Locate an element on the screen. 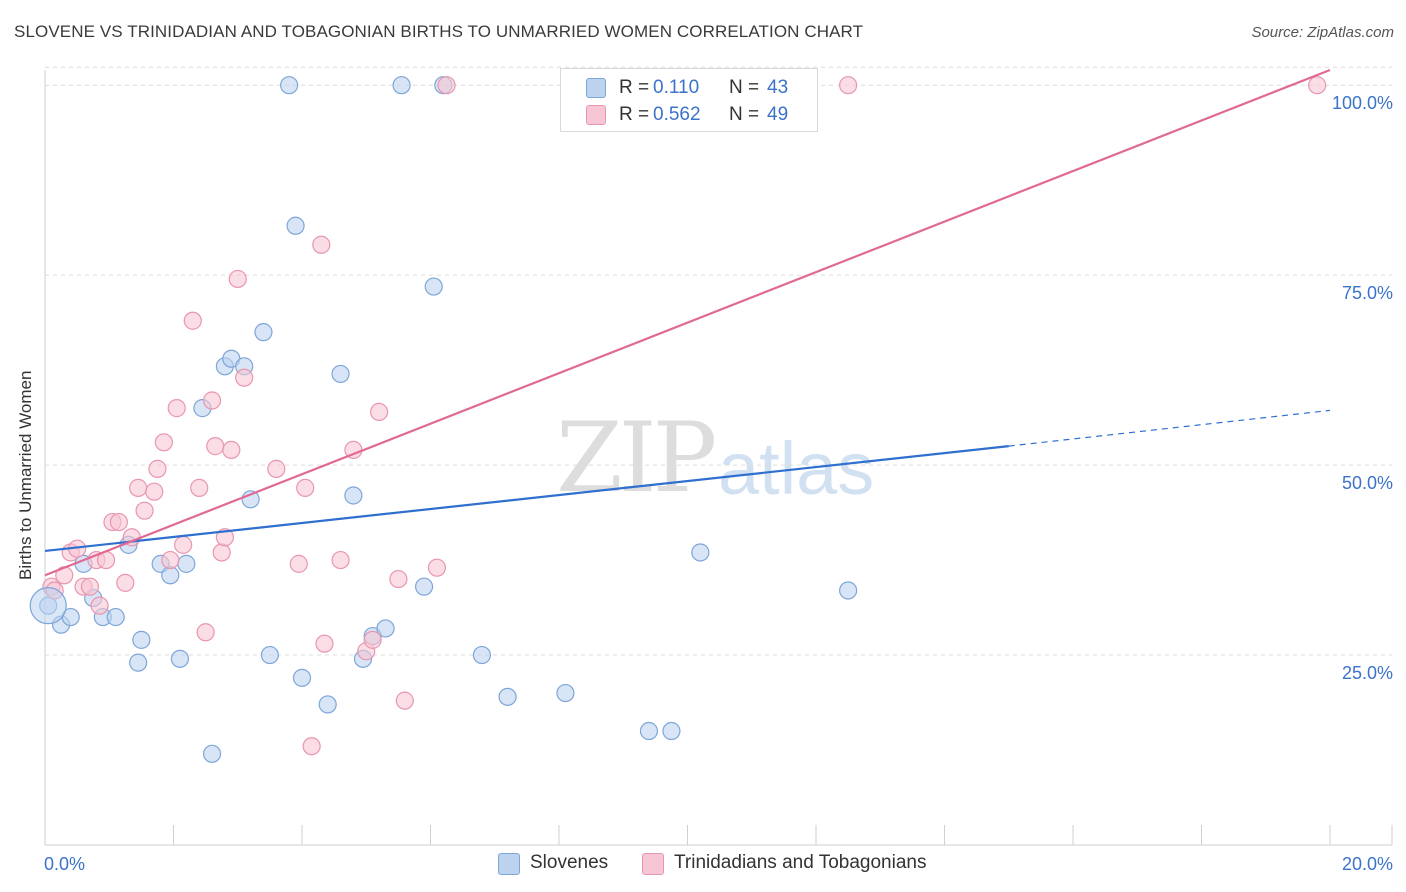 The image size is (1406, 892). legend-n-value: 43 is located at coordinates (778, 87).